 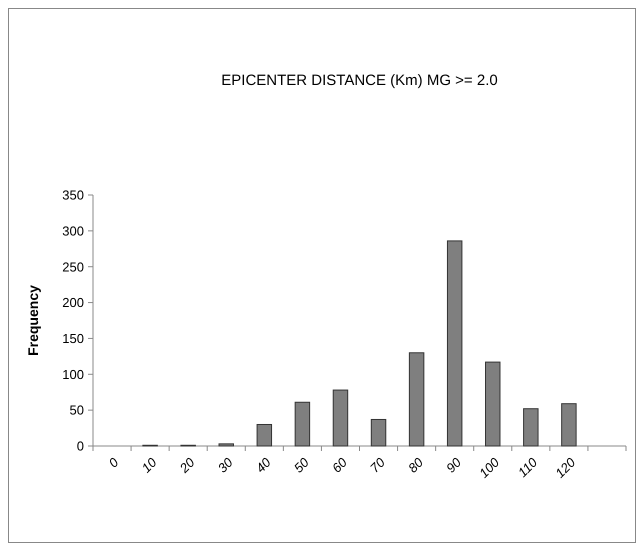 What do you see at coordinates (33, 320) in the screenshot?
I see `y-axis-title: Frequency` at bounding box center [33, 320].